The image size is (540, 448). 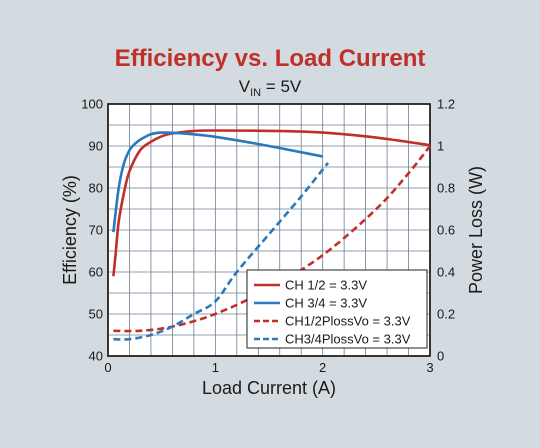 I want to click on legend-label-4: CH3/4PlossVo = 3.3V, so click(x=348, y=339).